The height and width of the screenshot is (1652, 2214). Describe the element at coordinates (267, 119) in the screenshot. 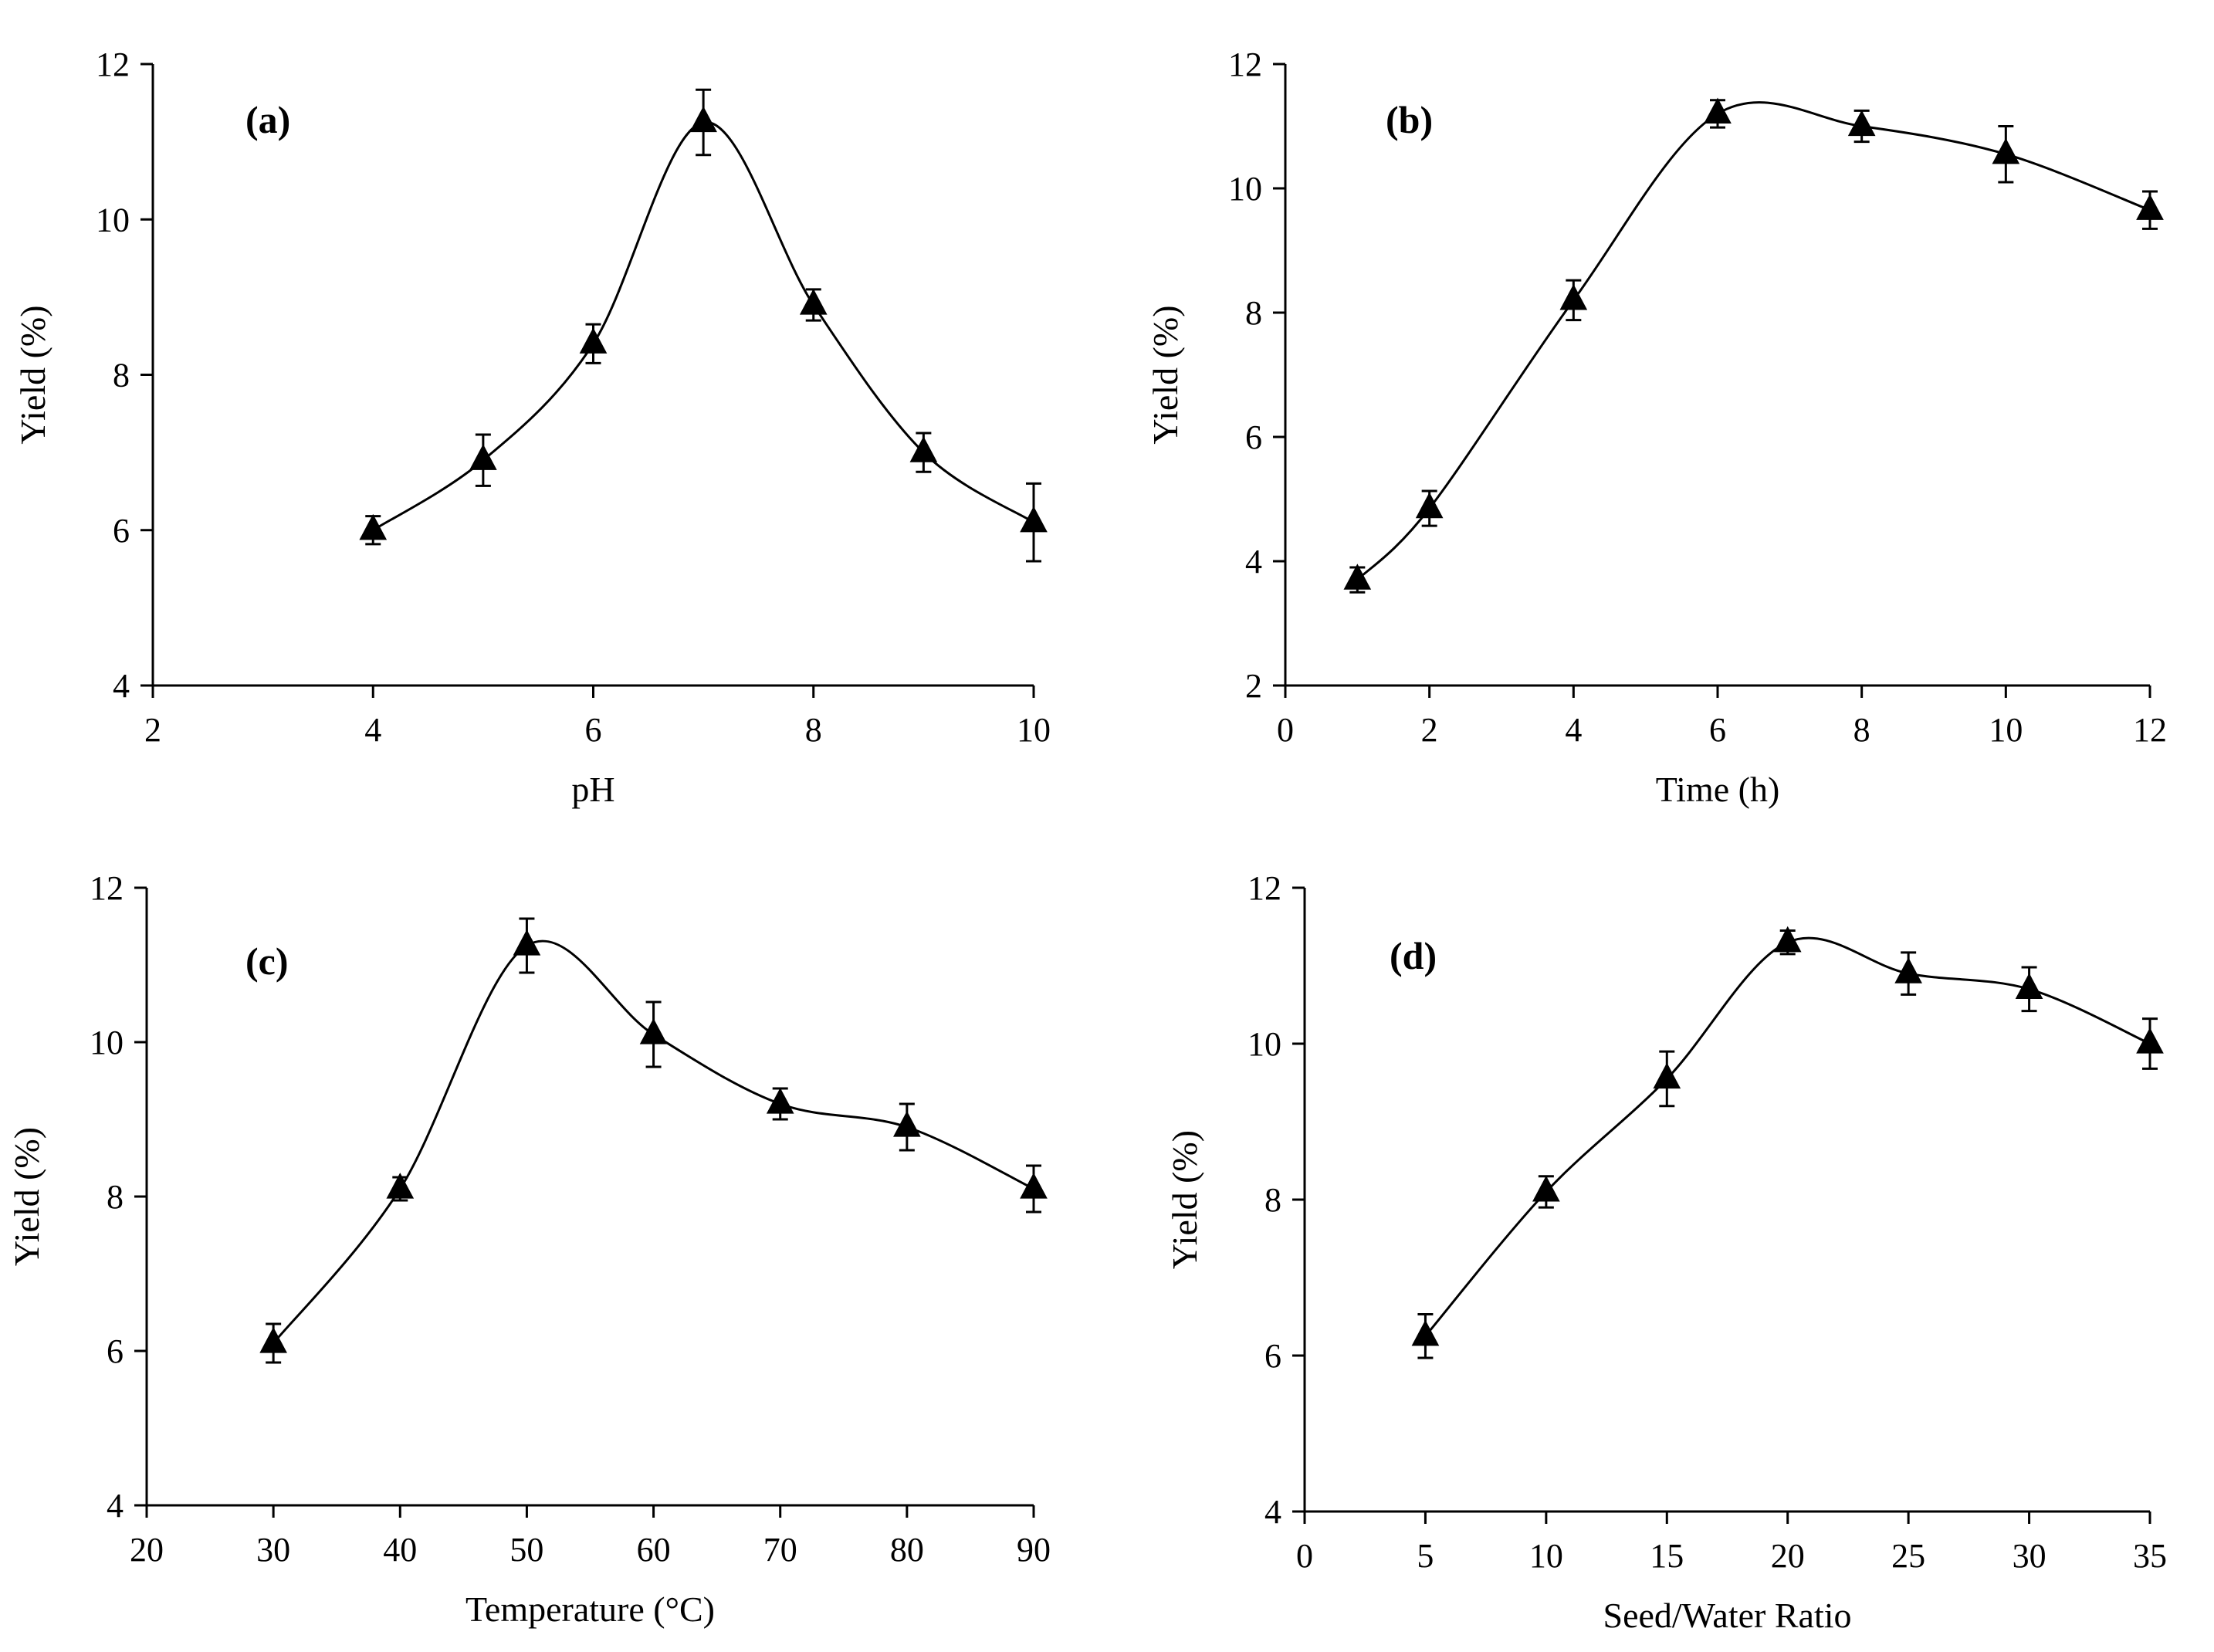

I see `panel-label: (a)` at that location.